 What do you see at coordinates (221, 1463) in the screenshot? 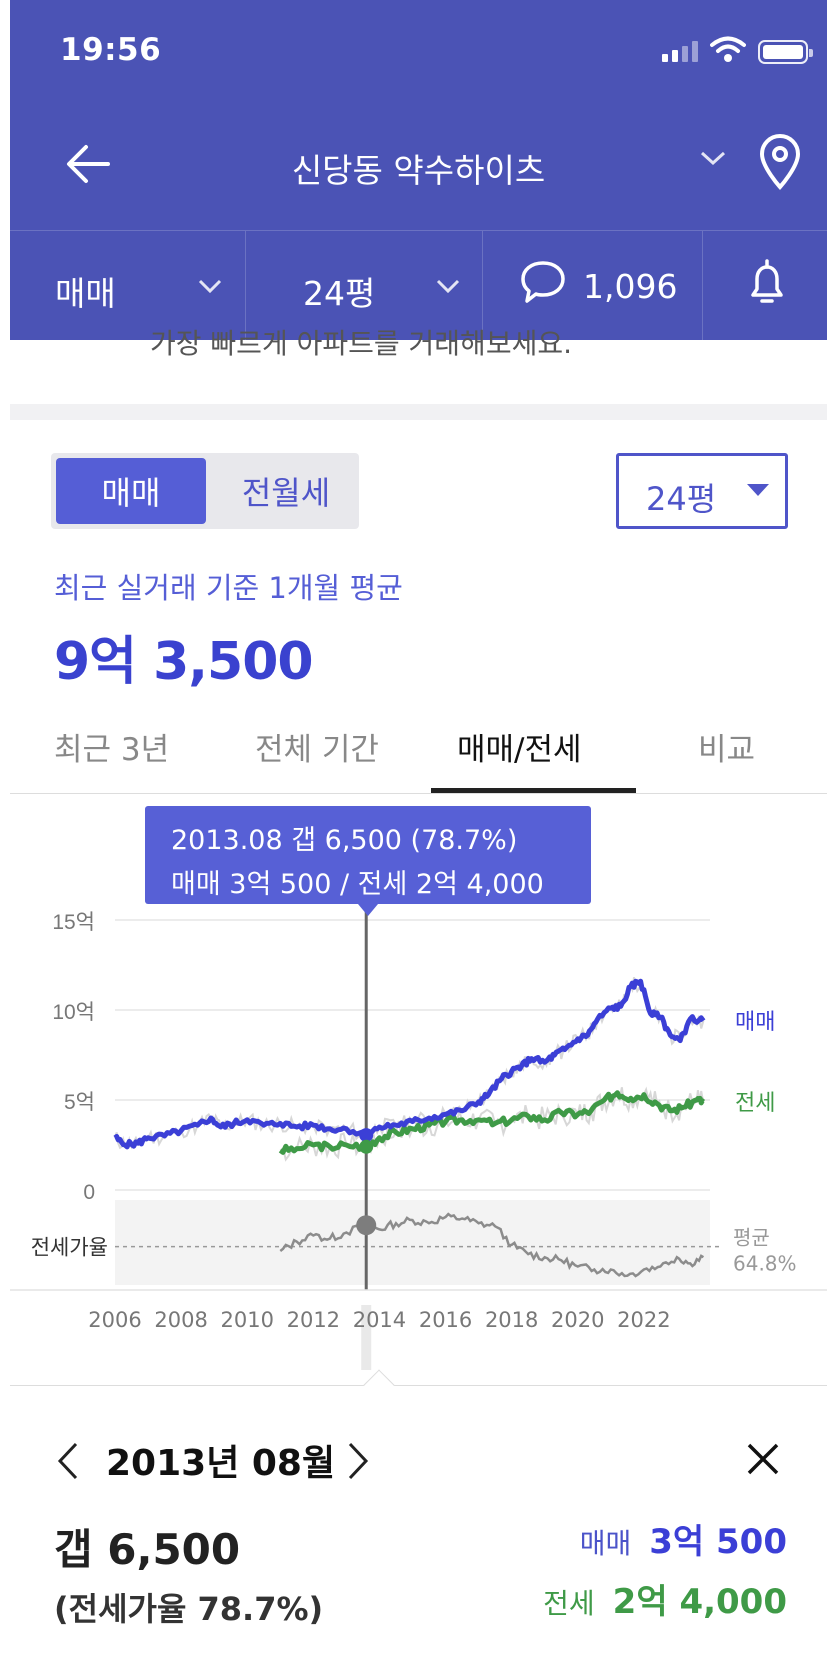
I see `detail-date: 2013년 08월` at bounding box center [221, 1463].